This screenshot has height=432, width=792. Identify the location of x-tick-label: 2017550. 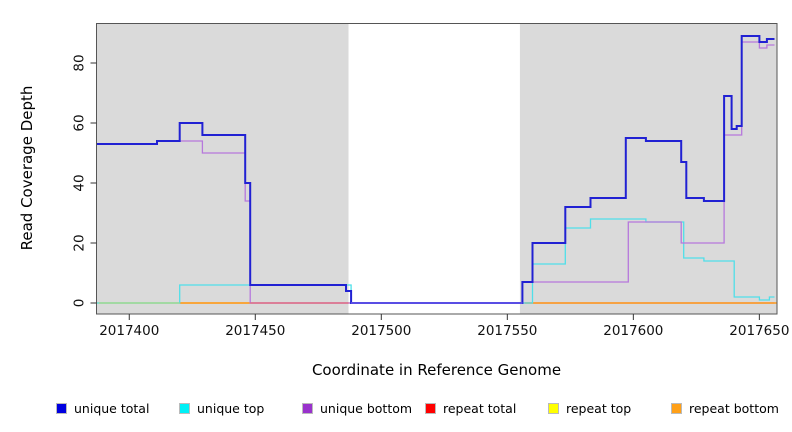
(507, 331).